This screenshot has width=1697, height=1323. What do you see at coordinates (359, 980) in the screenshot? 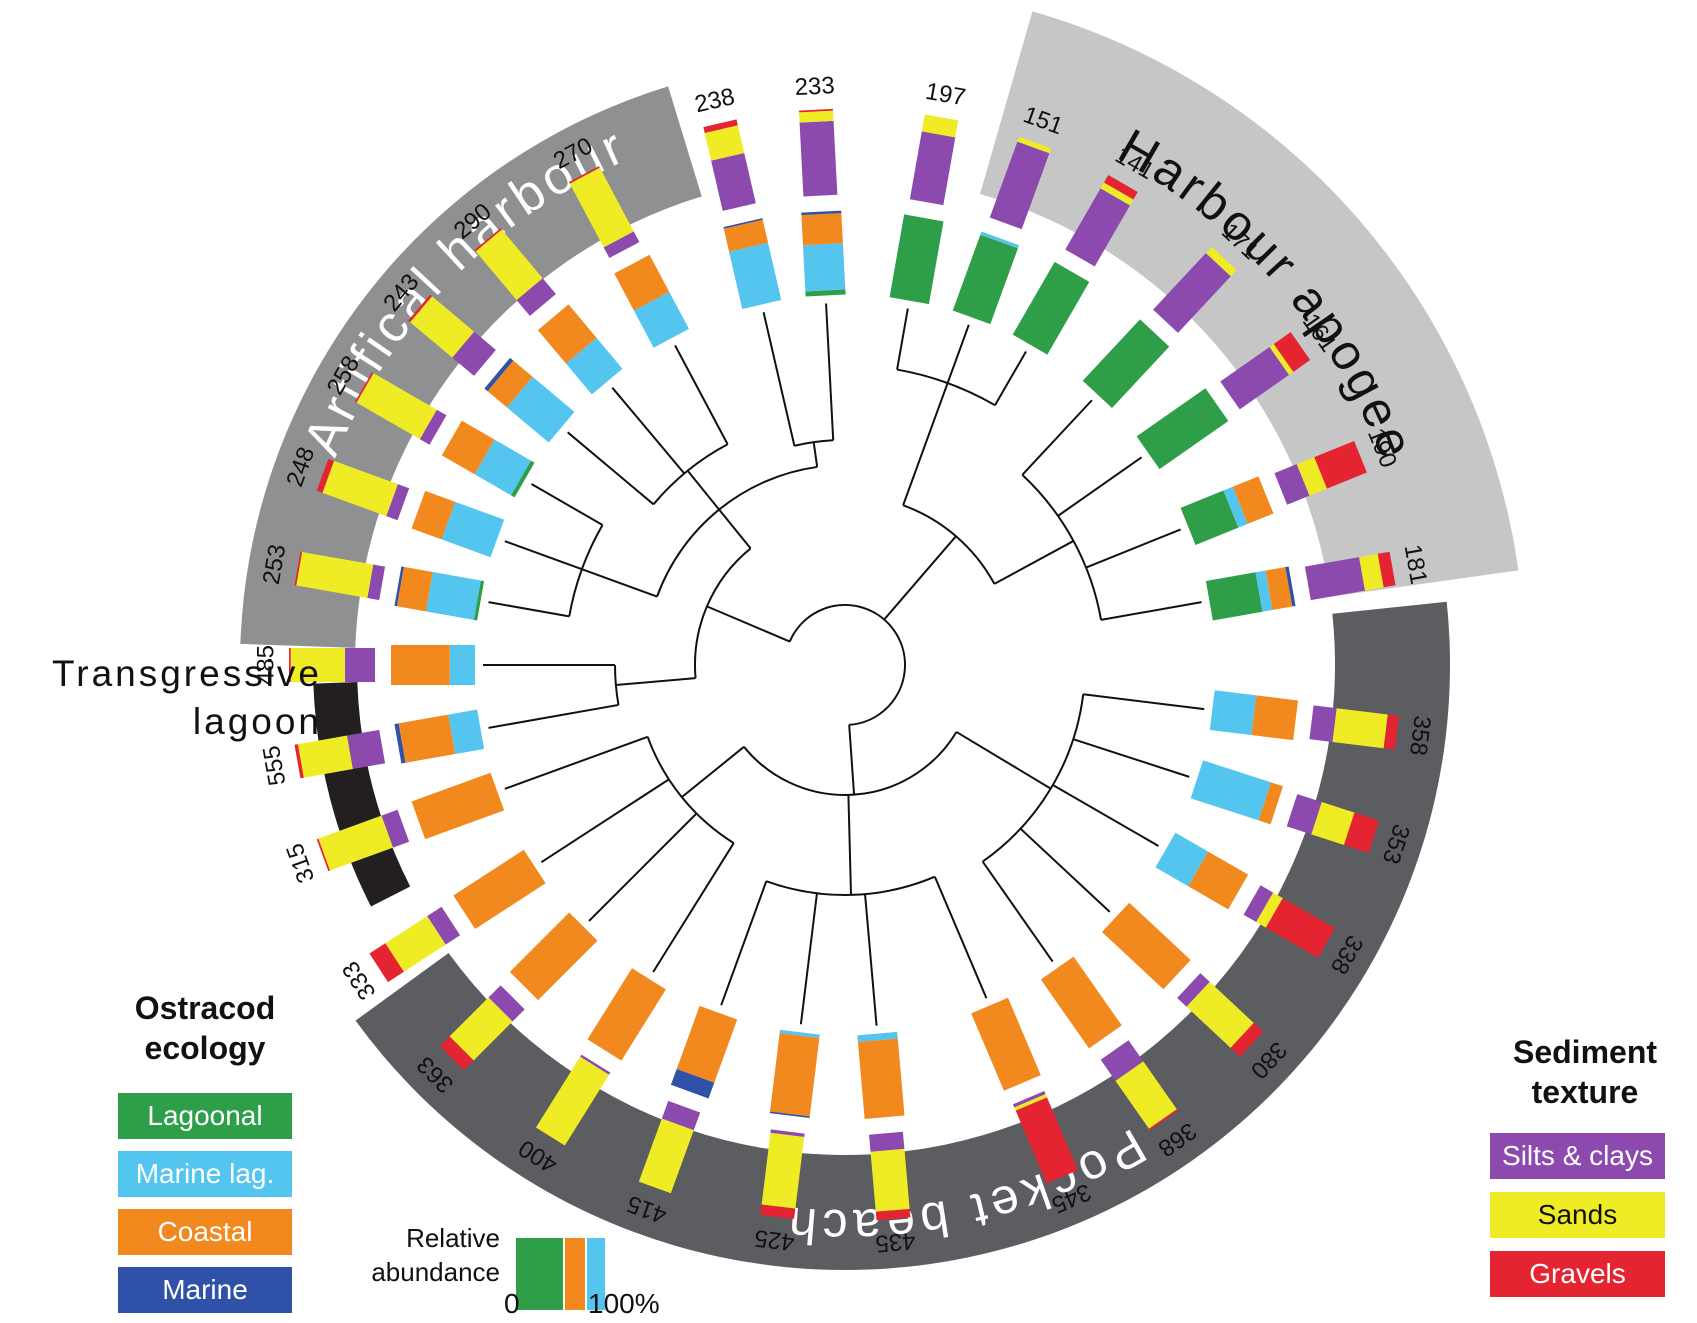
I see `sample-label-333: 333` at bounding box center [359, 980].